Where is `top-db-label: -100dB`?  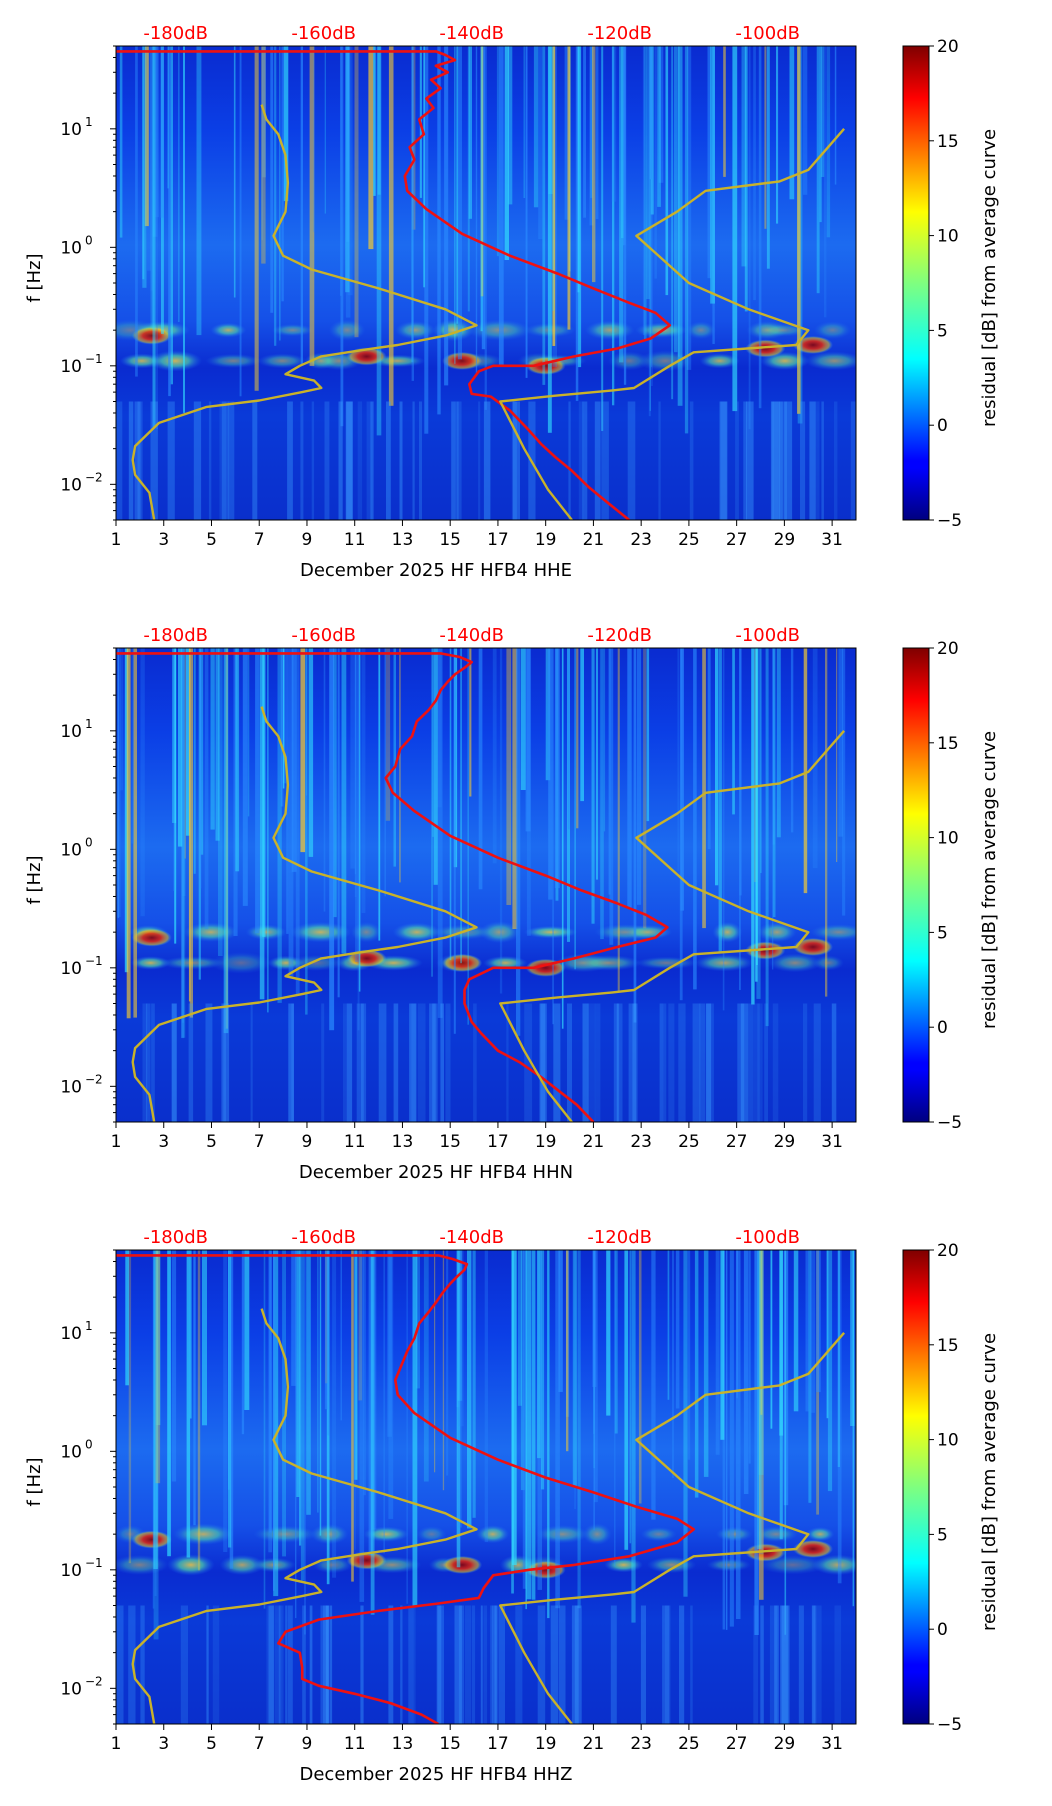
top-db-label: -100dB is located at coordinates (767, 1237).